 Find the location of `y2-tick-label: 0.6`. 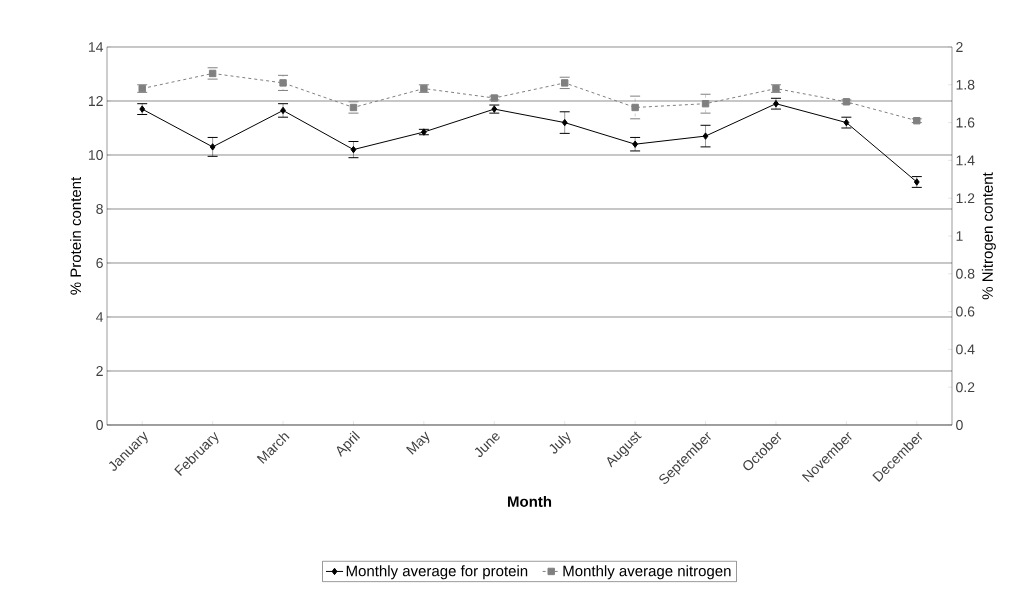

y2-tick-label: 0.6 is located at coordinates (965, 311).